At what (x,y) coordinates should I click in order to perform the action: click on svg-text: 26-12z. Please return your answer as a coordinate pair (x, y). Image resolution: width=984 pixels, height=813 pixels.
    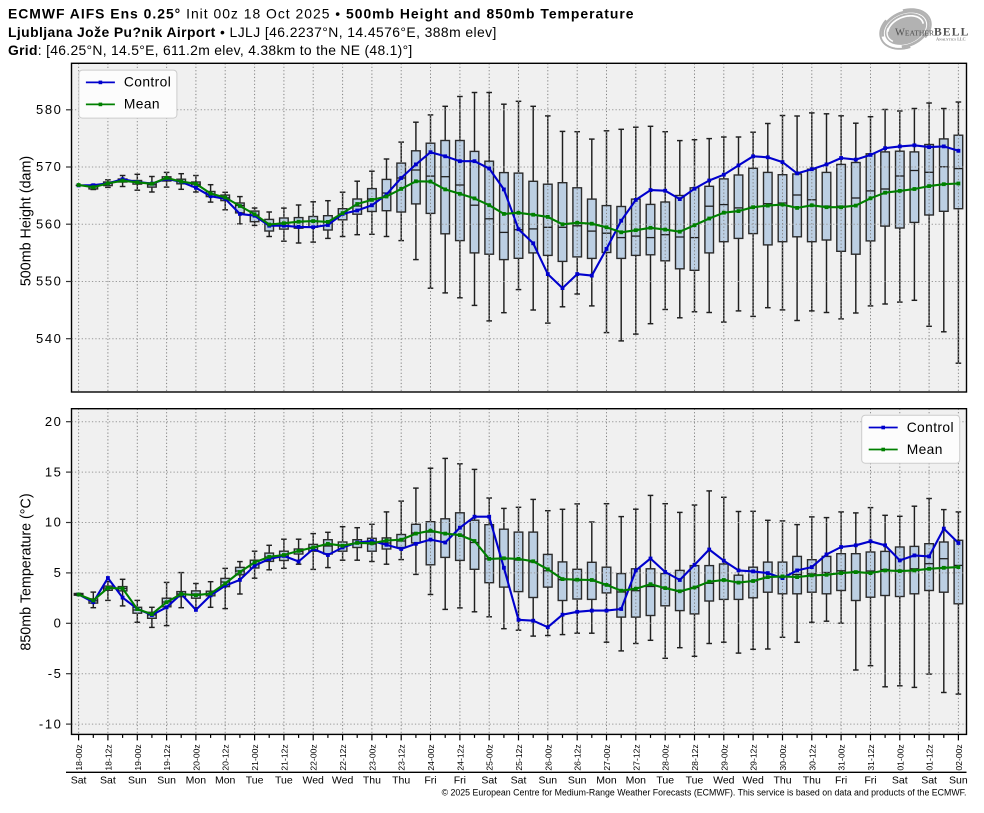
    Looking at the image, I should click on (578, 757).